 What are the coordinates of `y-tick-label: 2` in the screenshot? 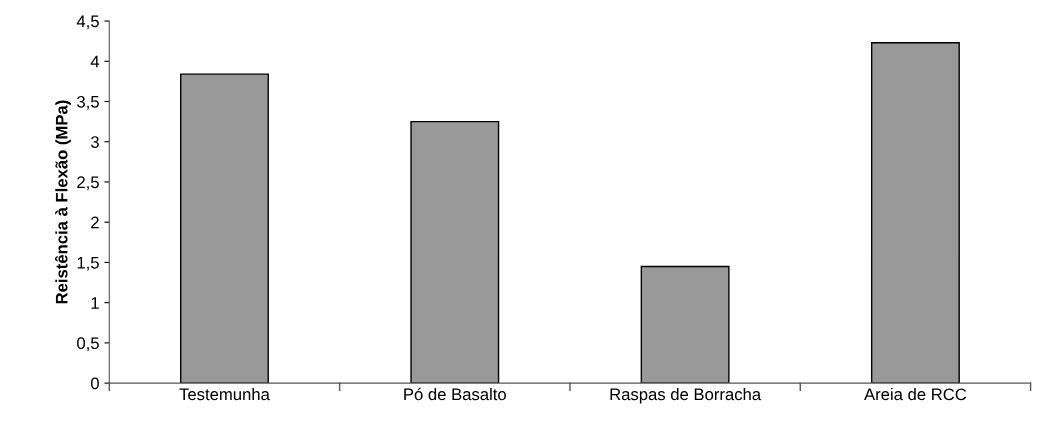 It's located at (95, 222).